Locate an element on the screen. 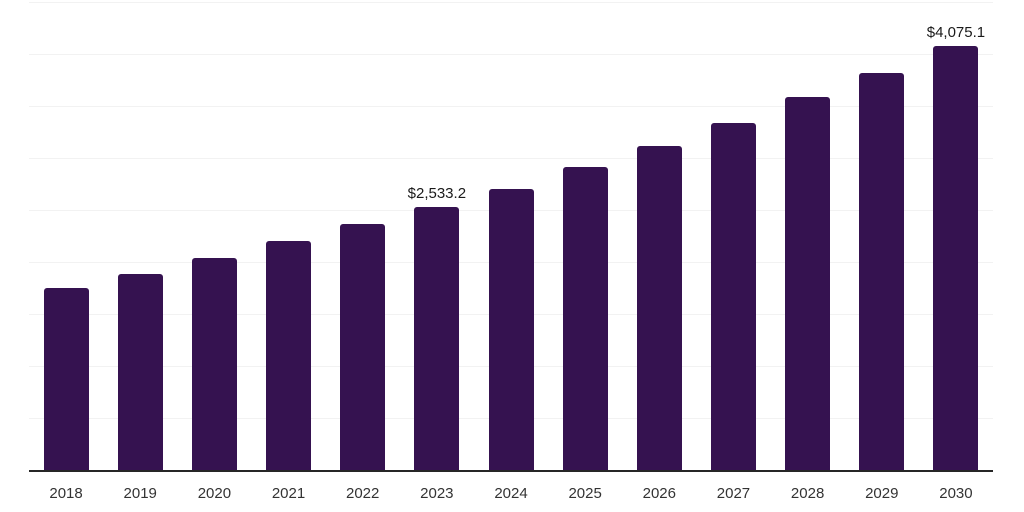 The height and width of the screenshot is (512, 1024). x-tick-label-2022: 2022 is located at coordinates (363, 493).